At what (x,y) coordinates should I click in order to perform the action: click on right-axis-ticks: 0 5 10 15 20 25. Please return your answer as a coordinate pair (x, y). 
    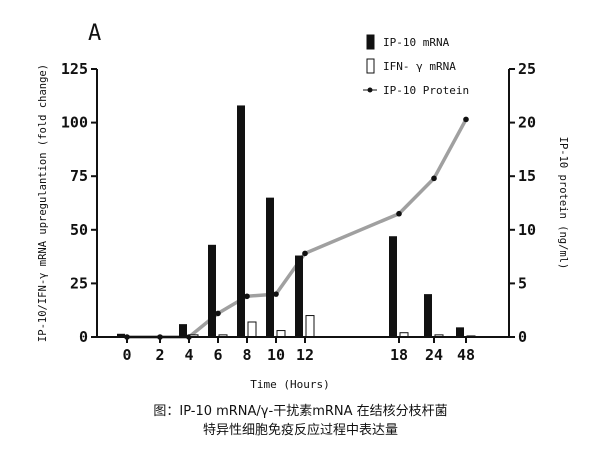
    Looking at the image, I should click on (522, 203).